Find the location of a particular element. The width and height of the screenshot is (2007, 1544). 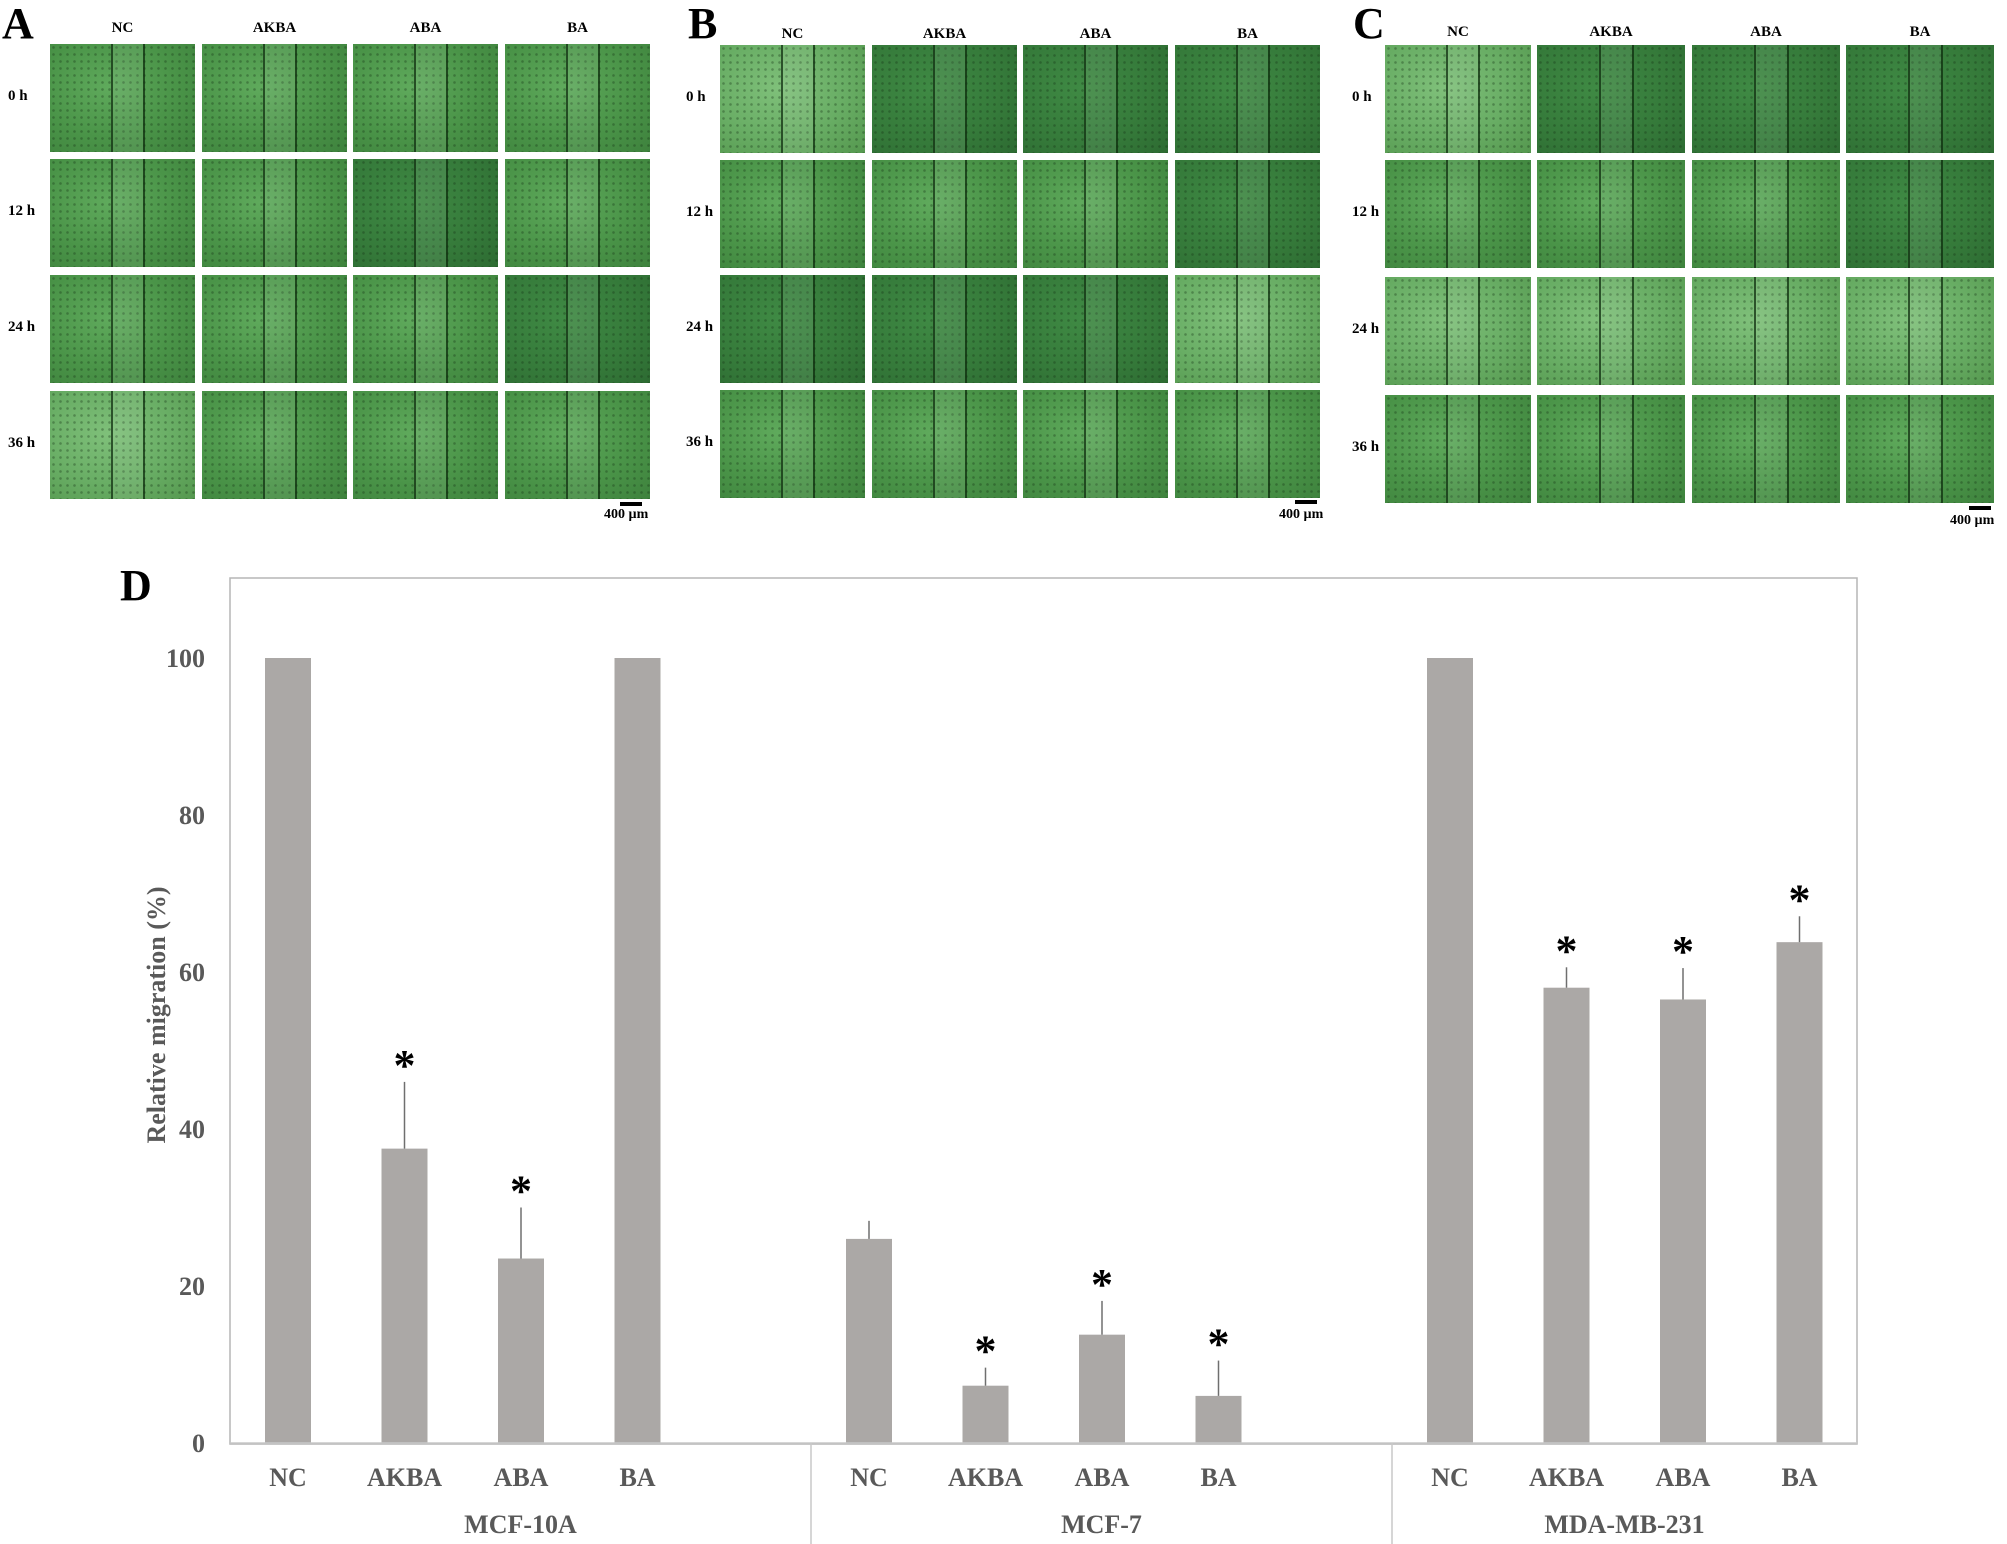

micrograph-b-akba-0h is located at coordinates (944, 99).